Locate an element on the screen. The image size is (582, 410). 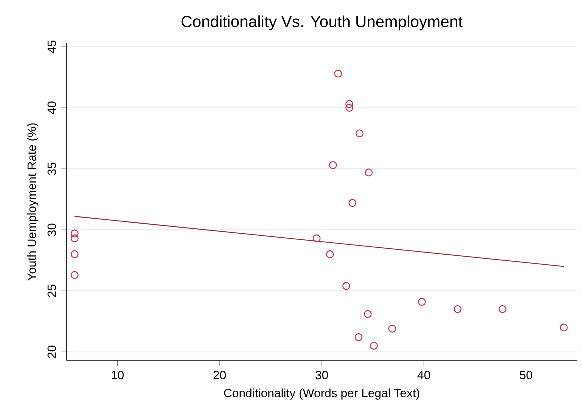
x-tick-label: 20 is located at coordinates (220, 375).